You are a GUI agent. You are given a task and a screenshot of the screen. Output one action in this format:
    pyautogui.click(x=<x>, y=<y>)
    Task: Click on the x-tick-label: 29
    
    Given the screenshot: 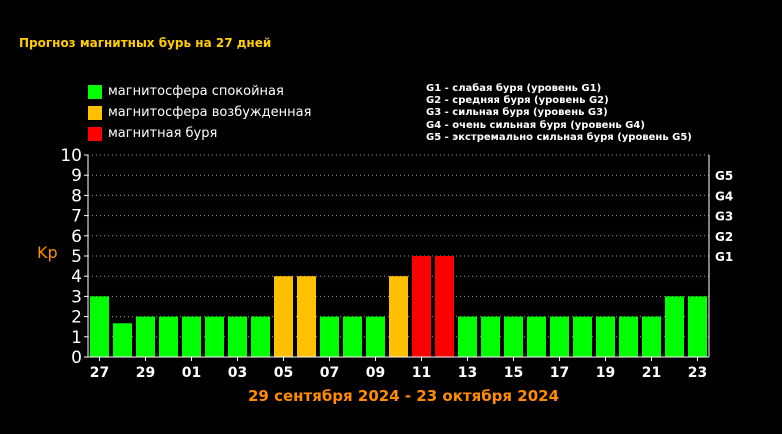 What is the action you would take?
    pyautogui.click(x=145, y=373)
    